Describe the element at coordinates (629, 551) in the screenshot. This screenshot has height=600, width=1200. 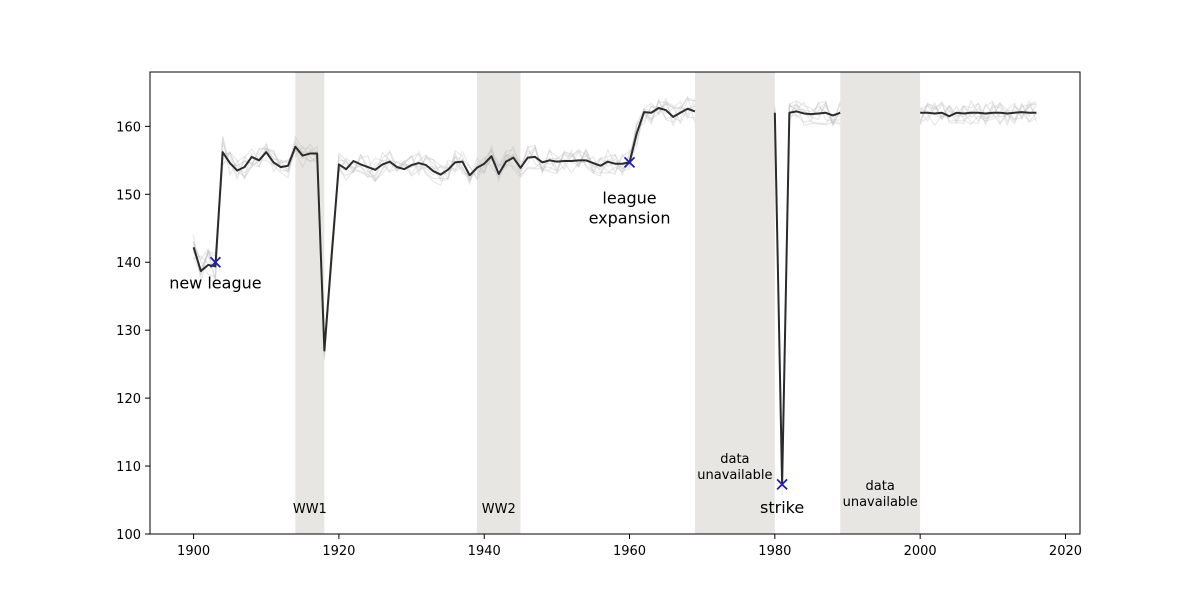
I see `x-tick-label: 1960` at that location.